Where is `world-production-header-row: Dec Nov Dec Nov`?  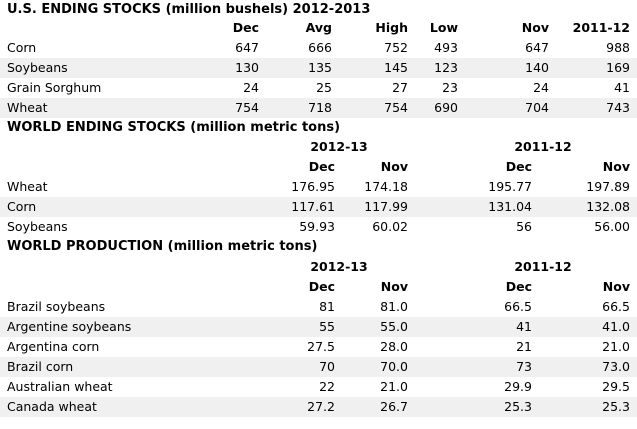 world-production-header-row: Dec Nov Dec Nov is located at coordinates (318, 287).